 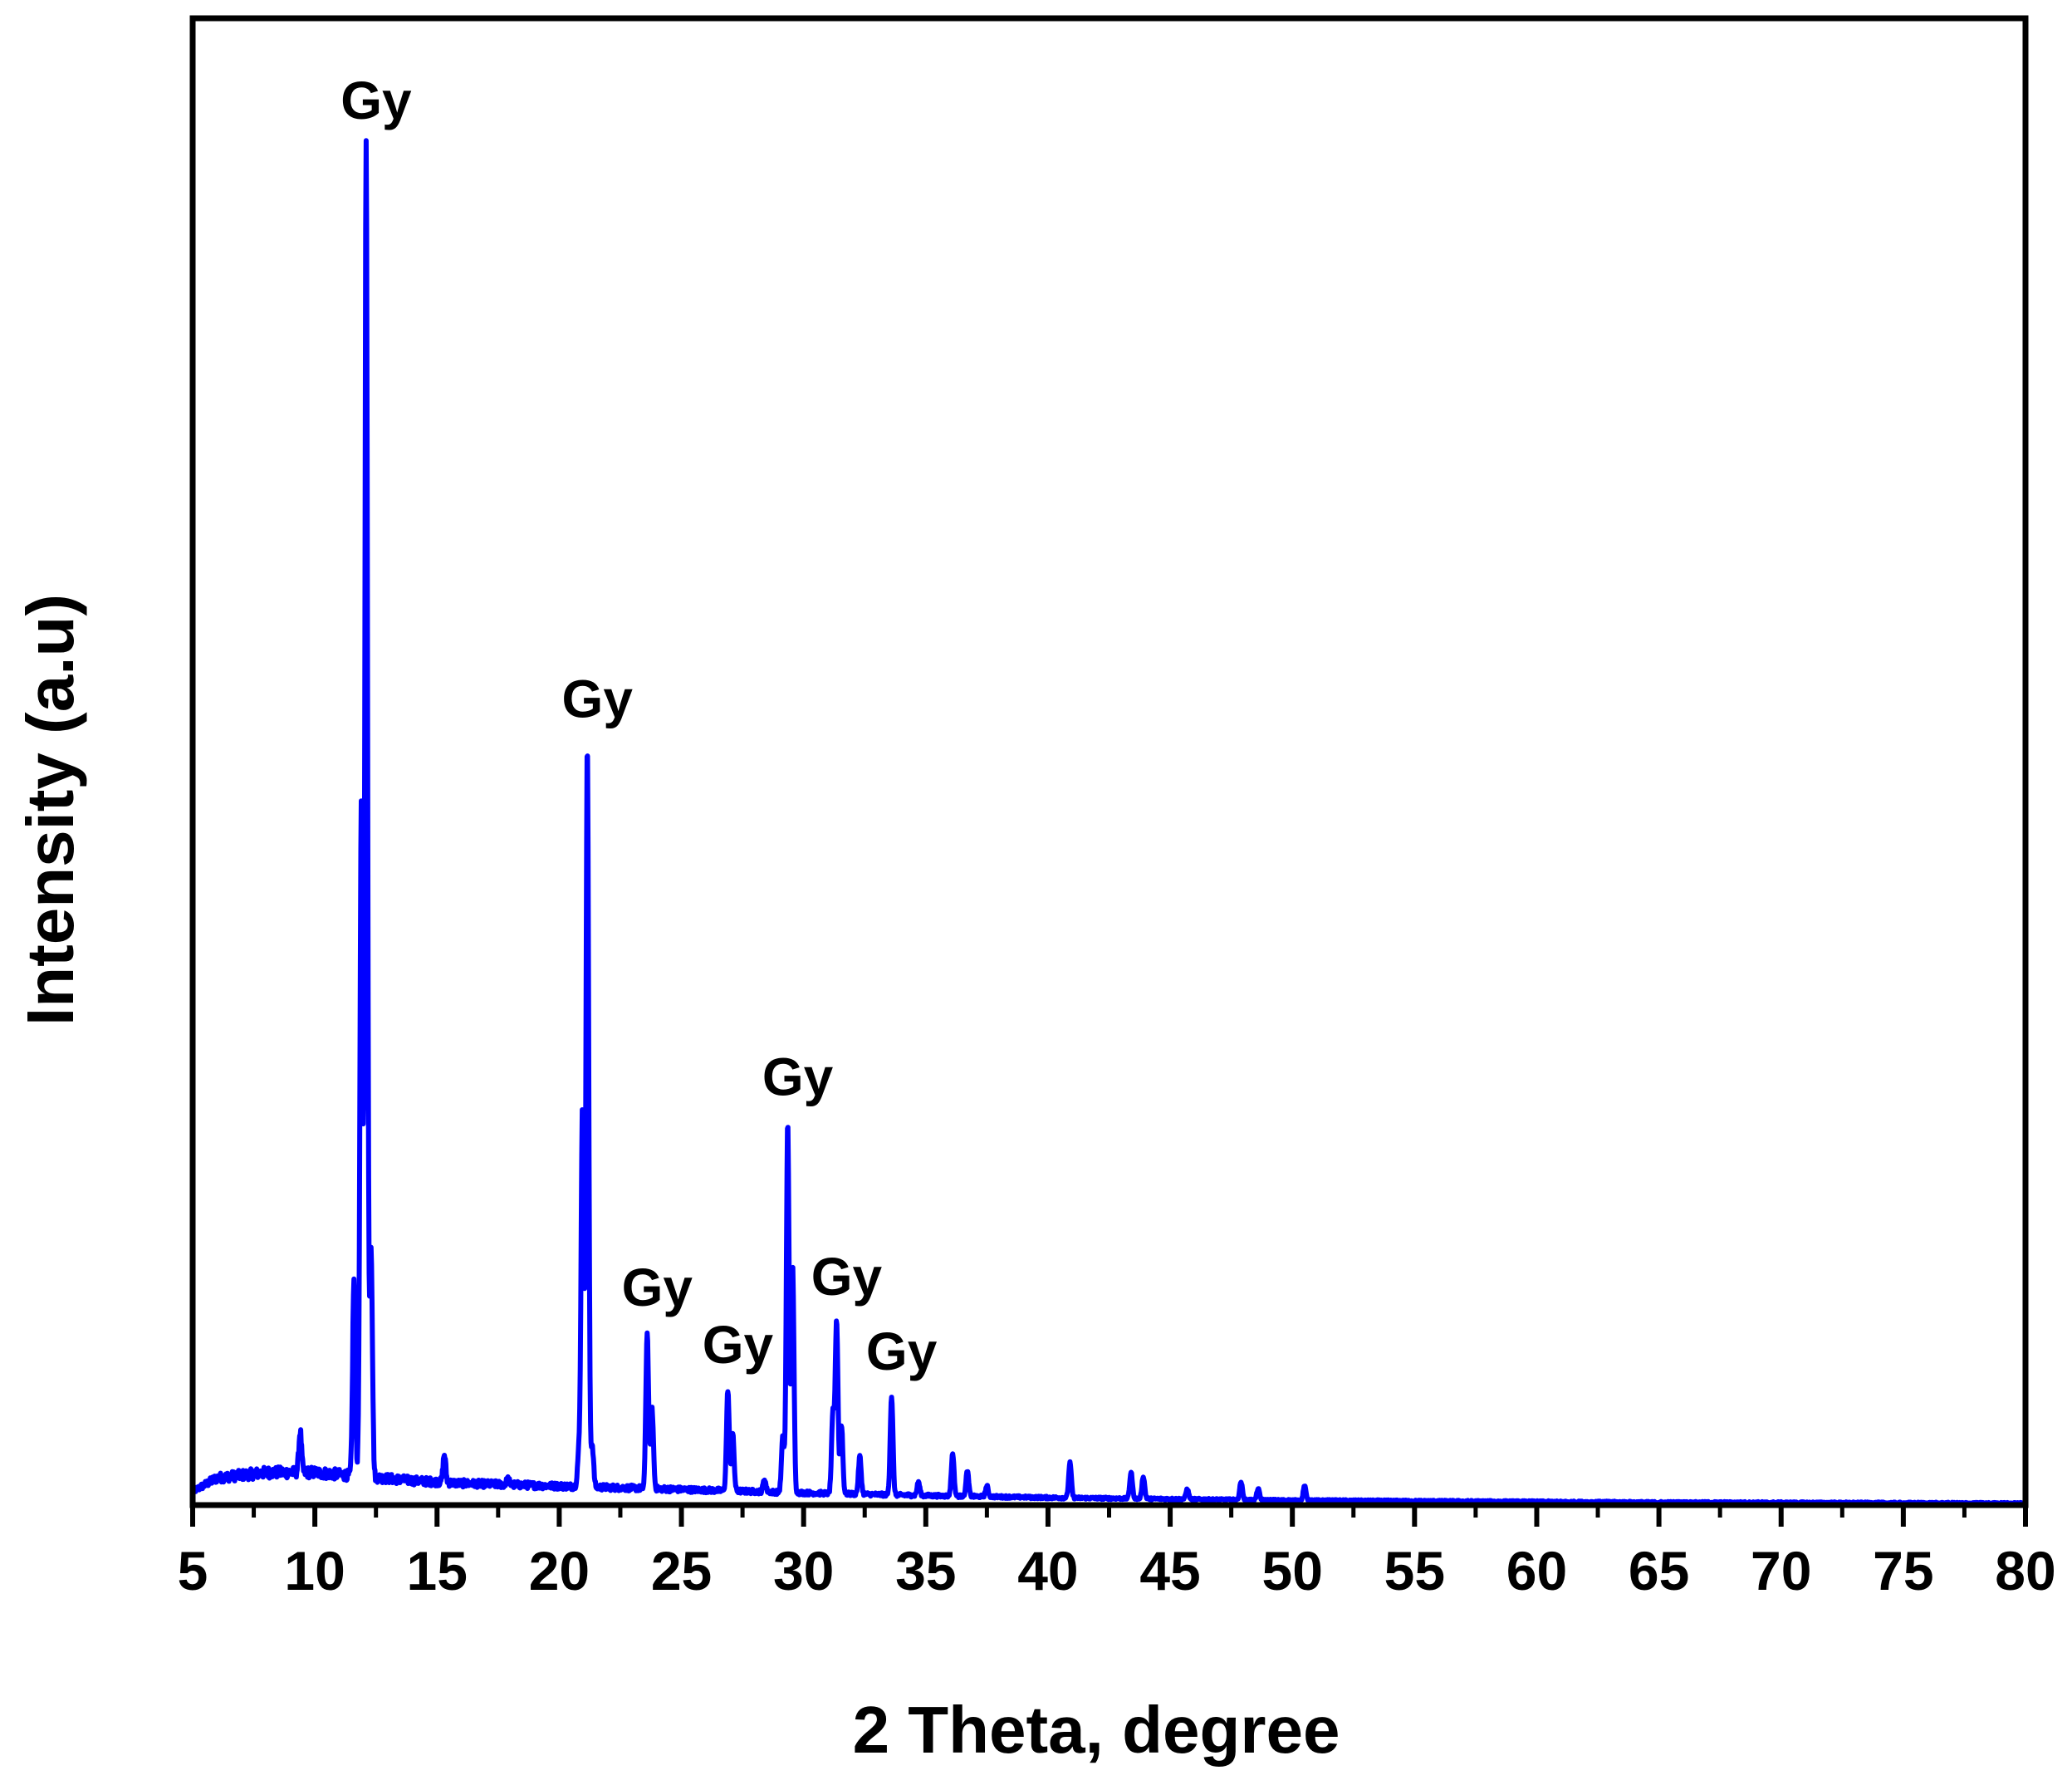 I want to click on x-axis-ticks, so click(x=1109, y=1516).